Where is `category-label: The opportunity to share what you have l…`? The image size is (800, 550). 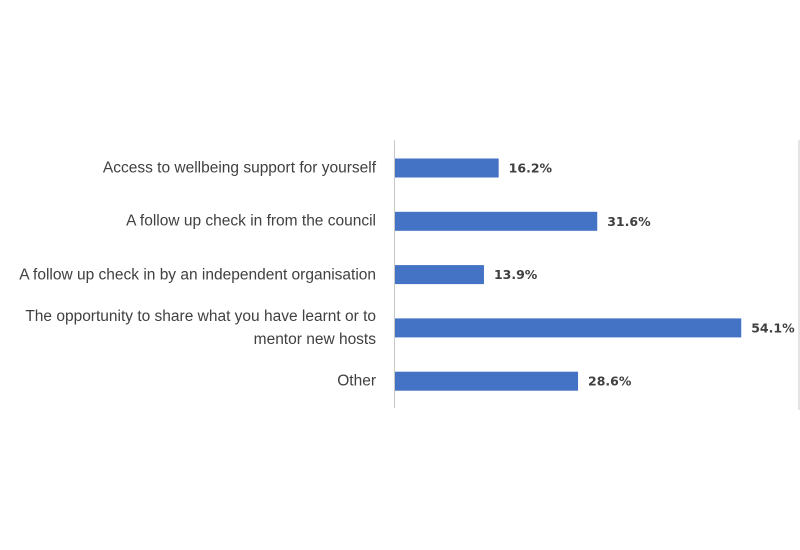 category-label: The opportunity to share what you have l… is located at coordinates (200, 327).